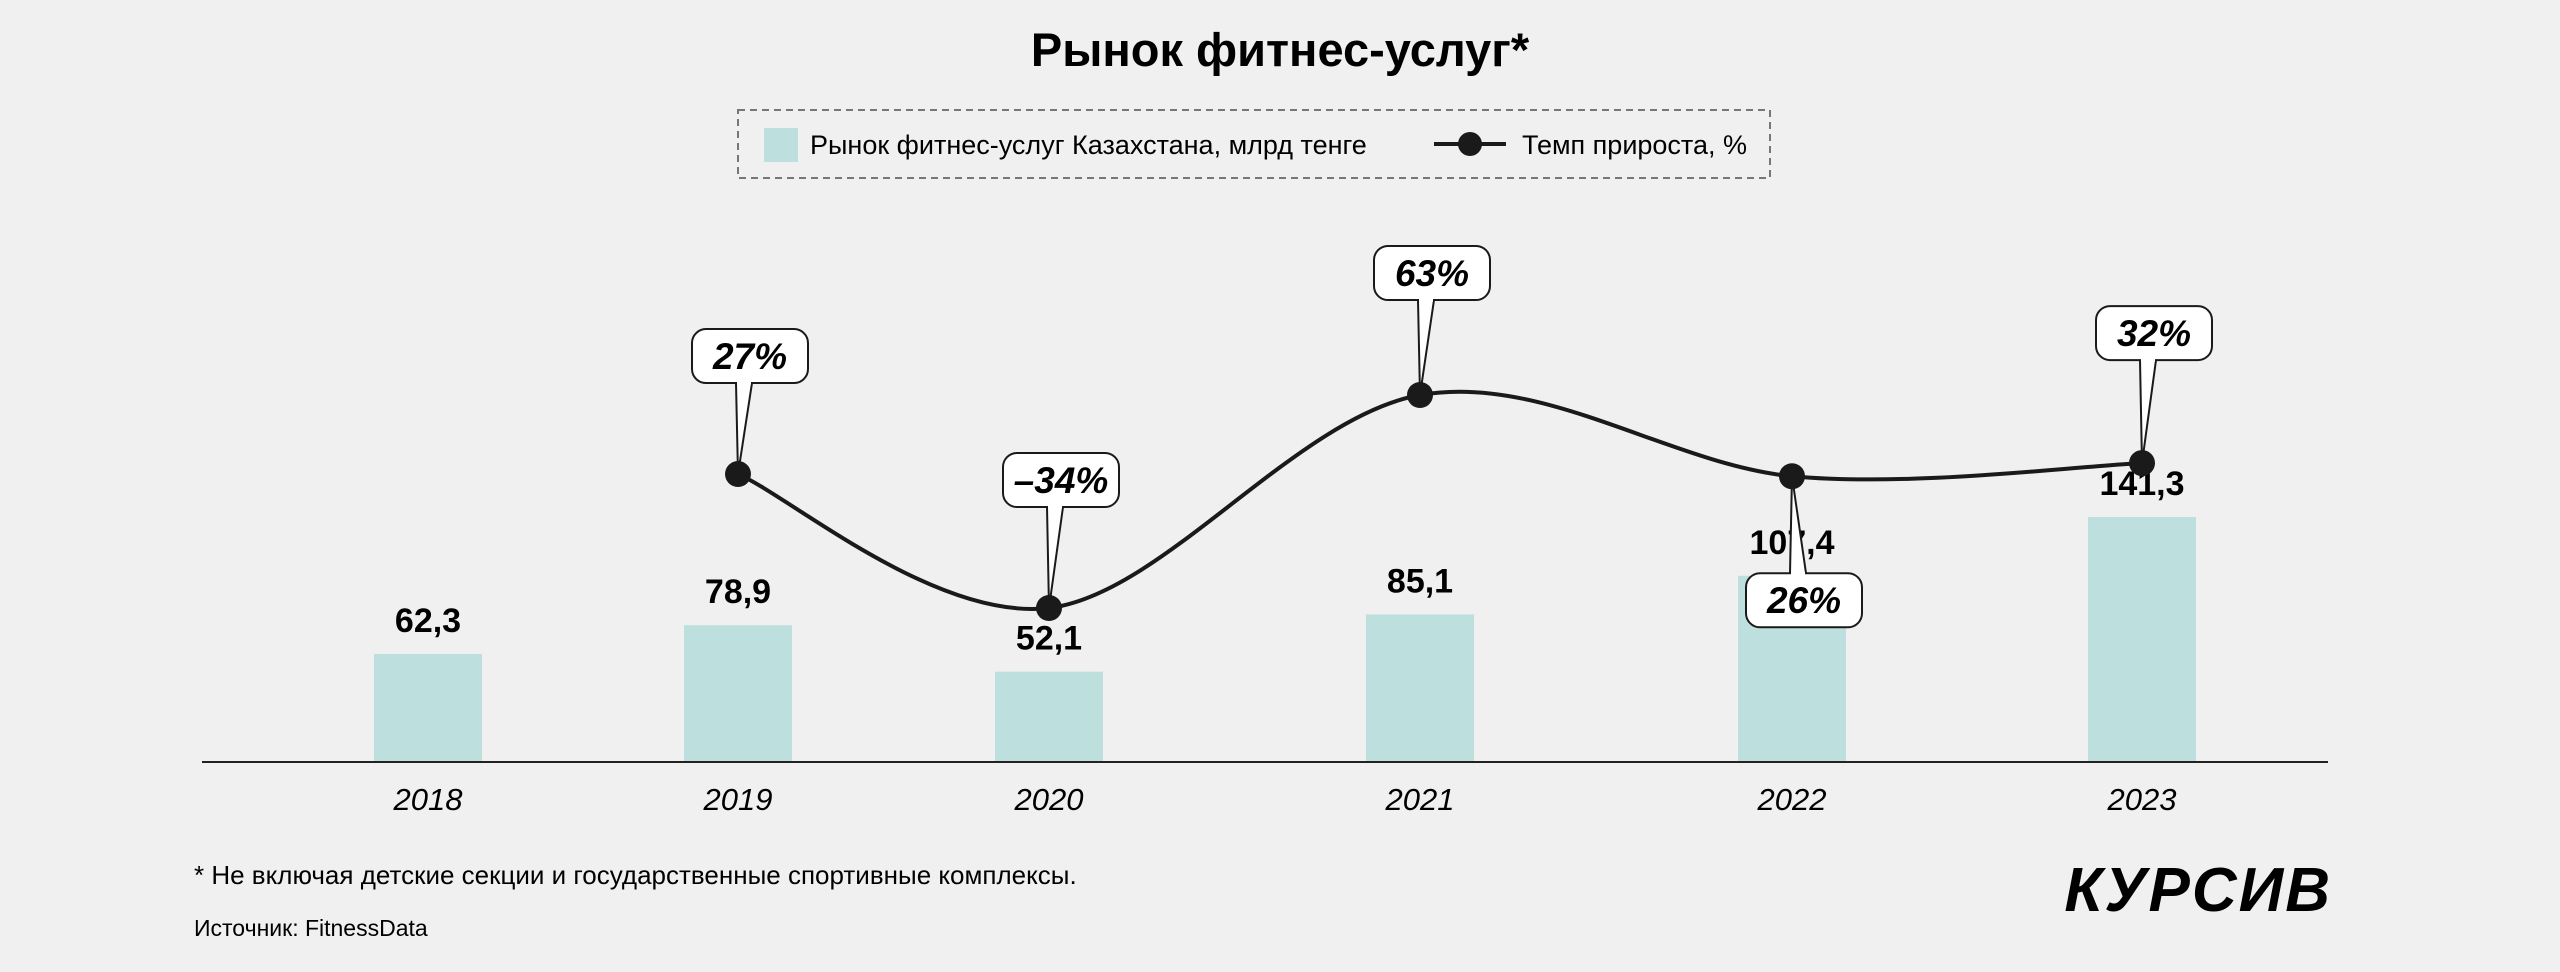  I want to click on bar-value-label: 78,9, so click(738, 592).